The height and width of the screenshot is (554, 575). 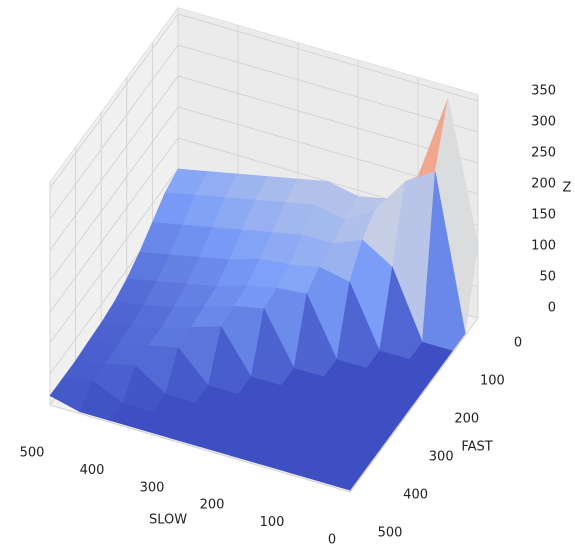 I want to click on x-tick-label: 0, so click(x=332, y=540).